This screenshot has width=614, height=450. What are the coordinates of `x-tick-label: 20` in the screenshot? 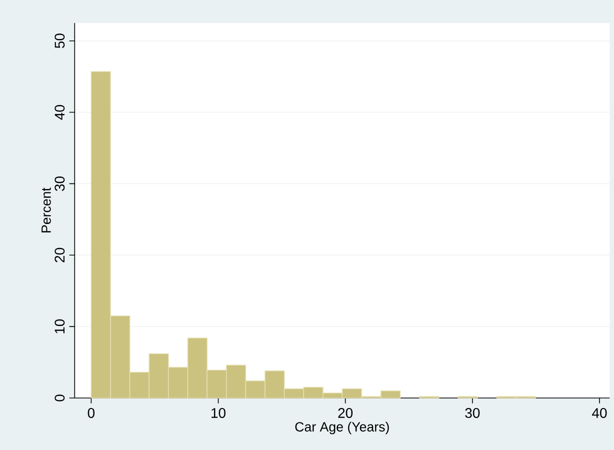 It's located at (345, 413).